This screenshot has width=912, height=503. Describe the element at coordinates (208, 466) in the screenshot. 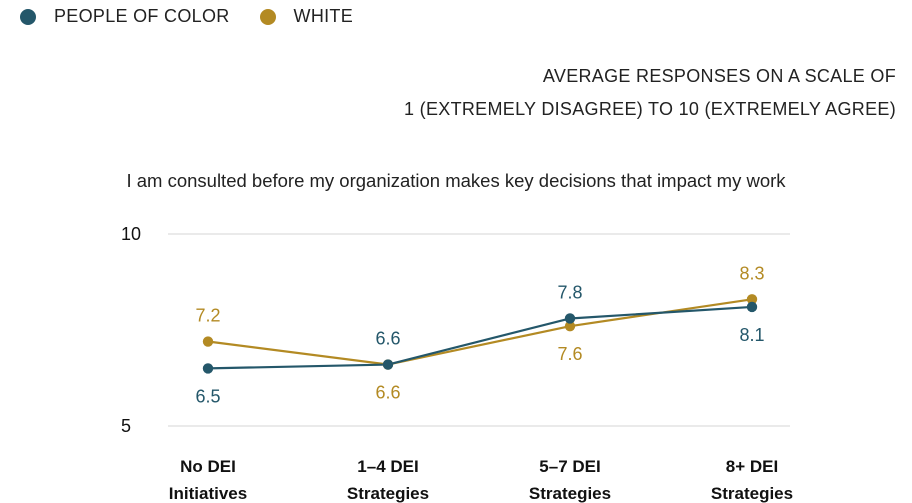

I see `x-tick-label-0-0: No DEI` at that location.